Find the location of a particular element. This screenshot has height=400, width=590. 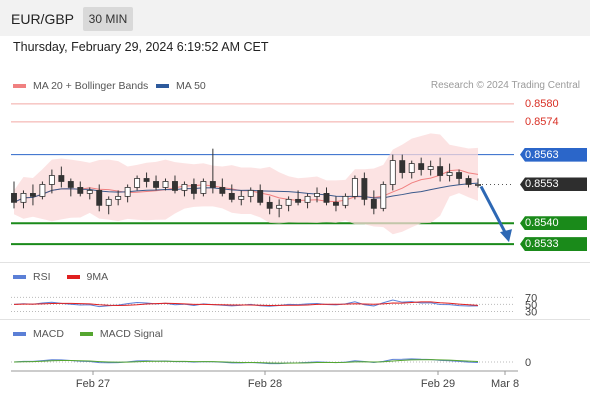

level-label: 0.8533 is located at coordinates (553, 244).